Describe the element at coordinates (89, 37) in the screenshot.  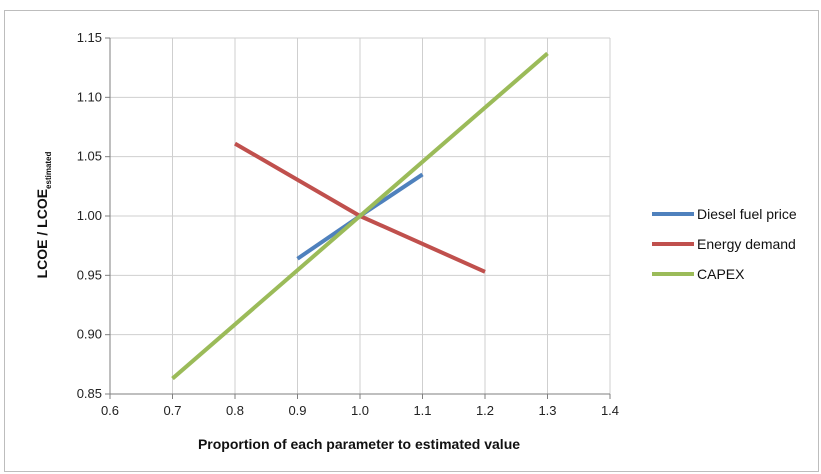
I see `y-tick-label: 1.15` at that location.